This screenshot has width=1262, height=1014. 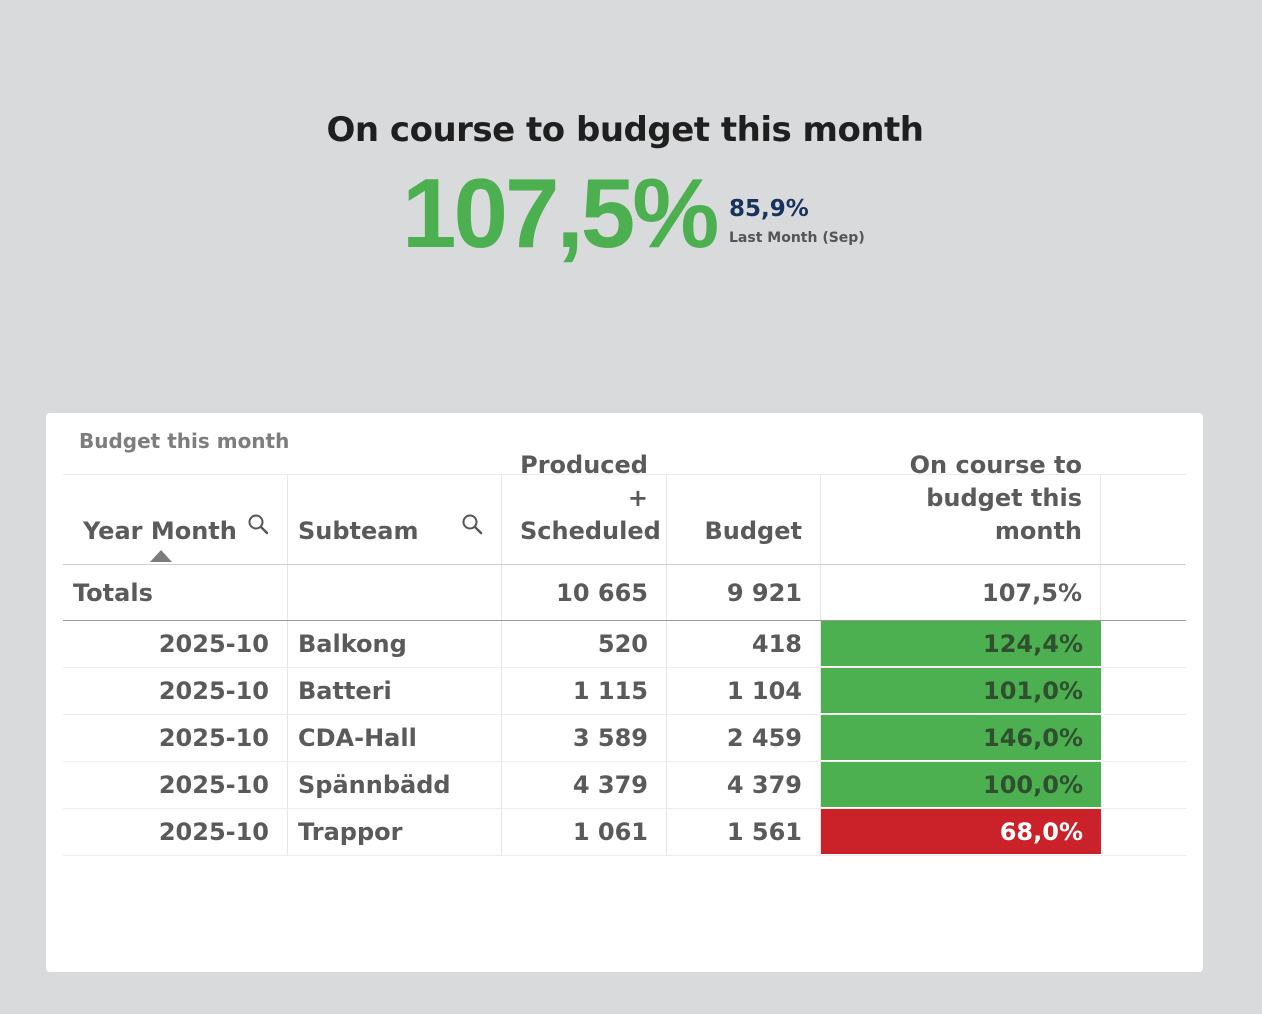 I want to click on column-header-year-month: Year Month, so click(x=175, y=519).